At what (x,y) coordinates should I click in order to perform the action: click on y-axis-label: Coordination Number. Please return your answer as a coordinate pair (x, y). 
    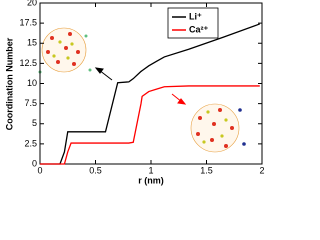
    Looking at the image, I should click on (9, 83).